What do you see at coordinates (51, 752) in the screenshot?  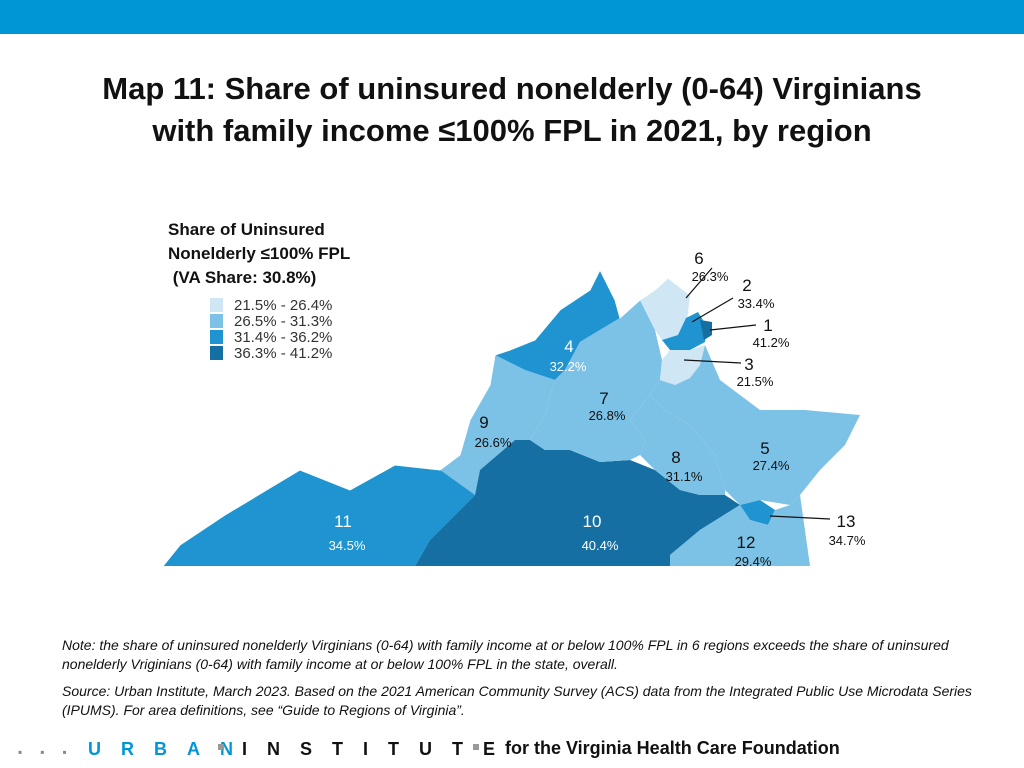 I see `footer-dots: ▪▪▪` at bounding box center [51, 752].